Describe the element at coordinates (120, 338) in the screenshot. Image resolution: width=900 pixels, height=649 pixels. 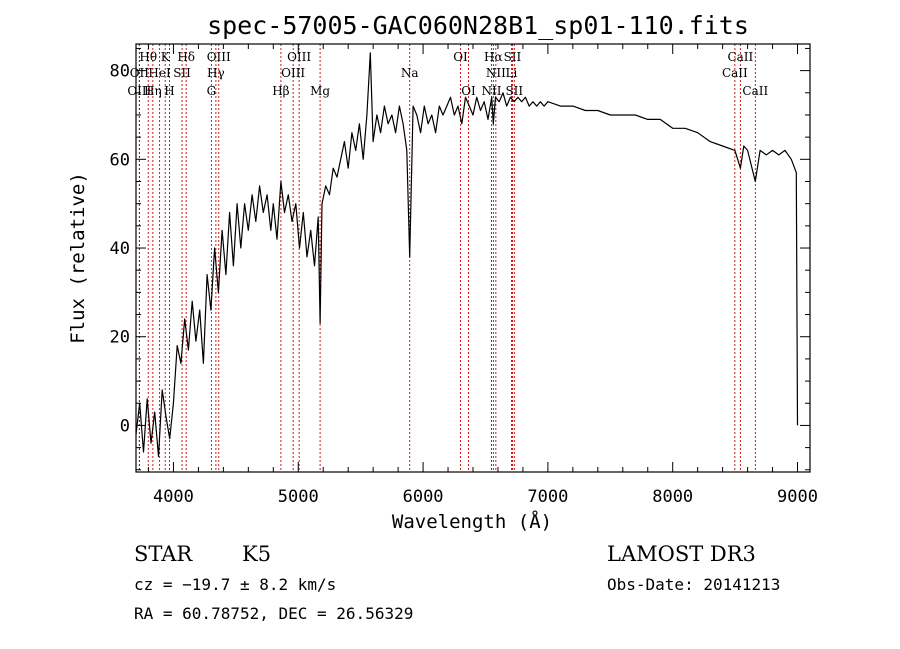
I see `y-tick-label: 20` at that location.